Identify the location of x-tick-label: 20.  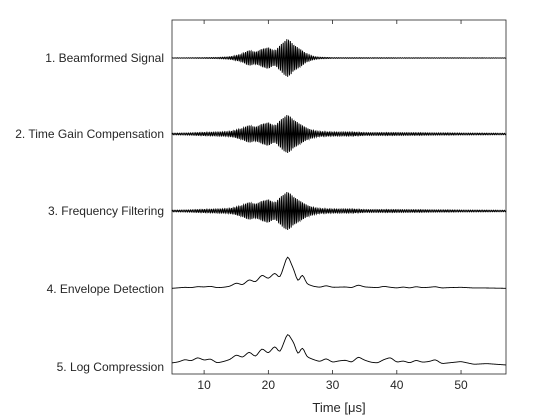
(269, 385).